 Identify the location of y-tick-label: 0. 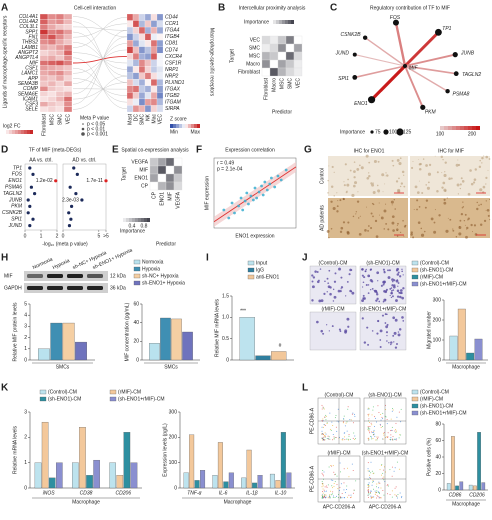
(25, 360).